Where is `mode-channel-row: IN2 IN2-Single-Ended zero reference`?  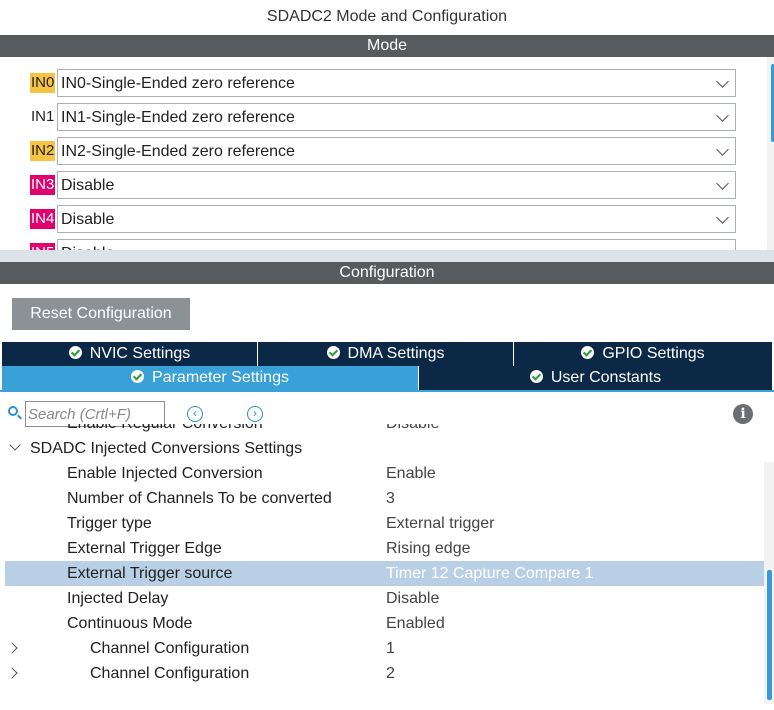
mode-channel-row: IN2 IN2-Single-Ended zero reference is located at coordinates (383, 151).